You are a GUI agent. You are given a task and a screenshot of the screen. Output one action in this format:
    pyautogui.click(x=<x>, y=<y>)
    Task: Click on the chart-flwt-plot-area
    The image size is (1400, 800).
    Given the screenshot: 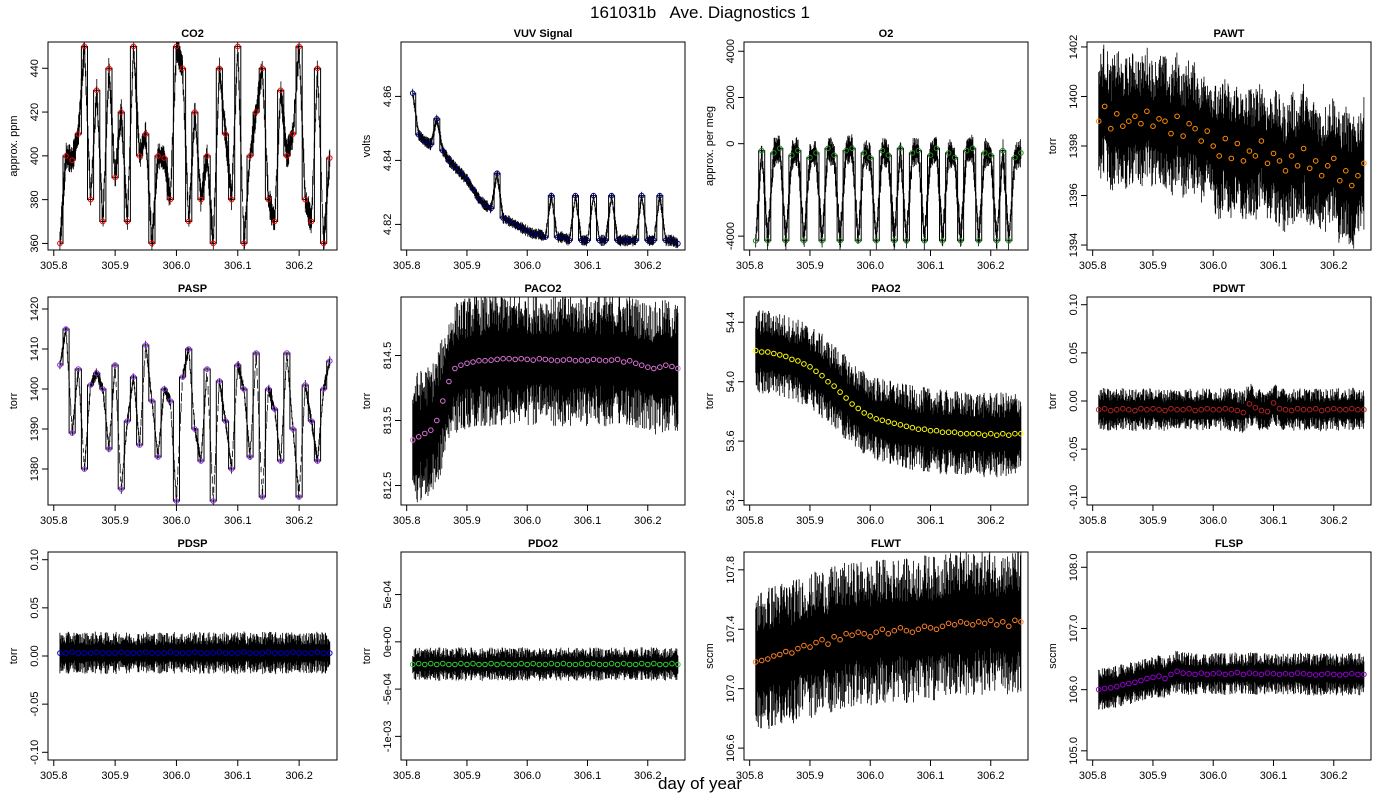 What is the action you would take?
    pyautogui.click(x=888, y=640)
    